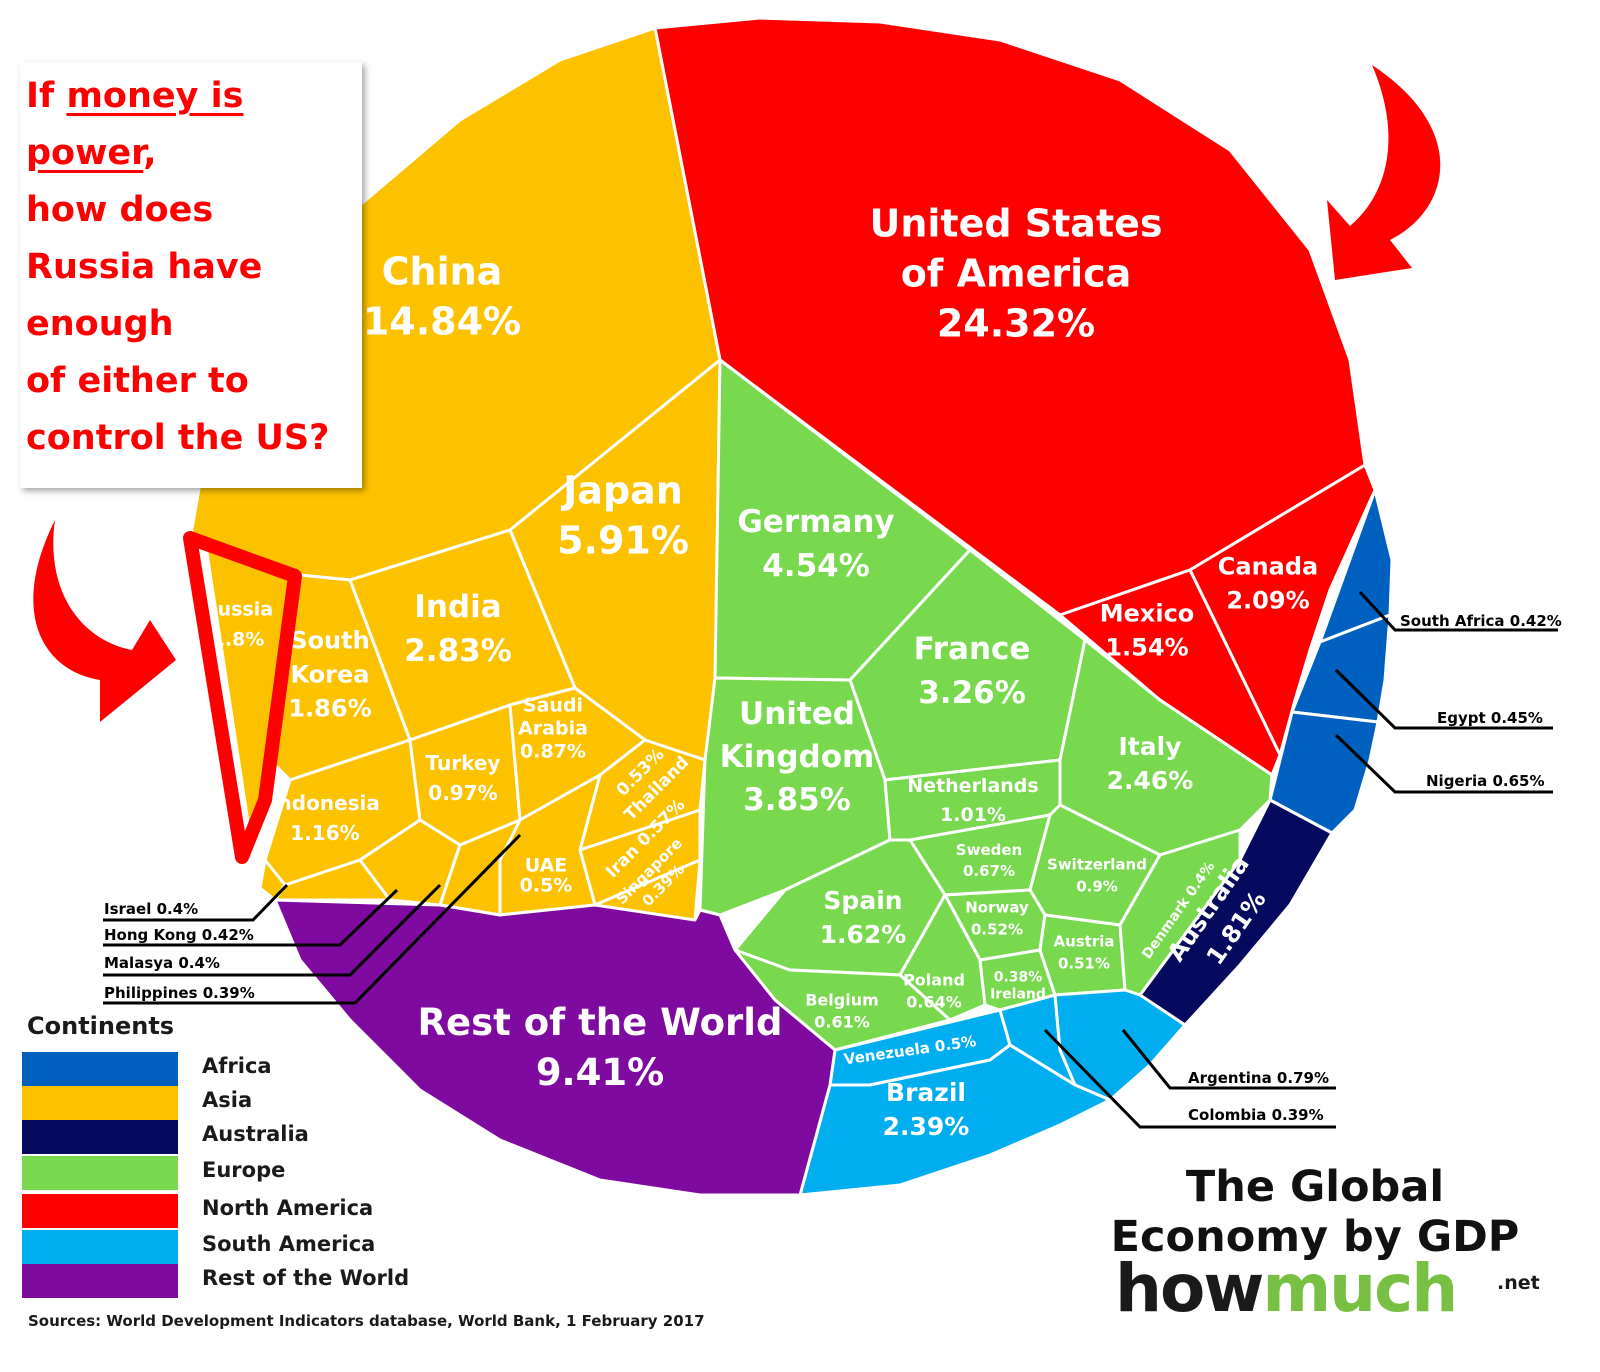  What do you see at coordinates (179, 935) in the screenshot?
I see `callout-label: Hong Kong 0.42%` at bounding box center [179, 935].